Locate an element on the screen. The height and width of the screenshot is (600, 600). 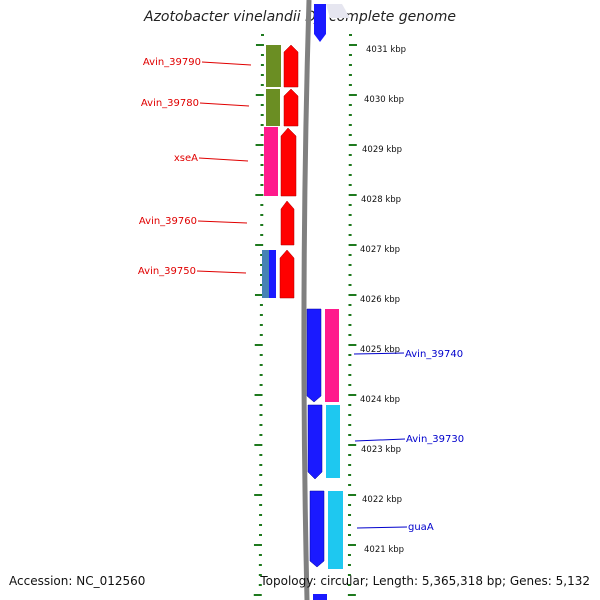
right-category-blocks is located at coordinates (334, 439).